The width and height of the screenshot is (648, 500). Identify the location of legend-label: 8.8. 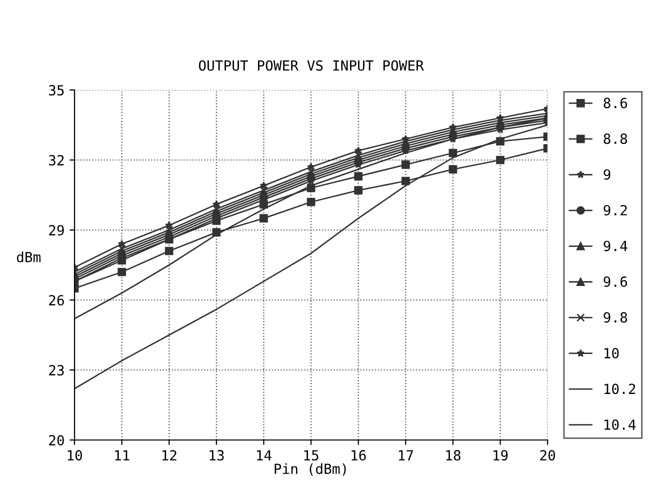
(616, 138).